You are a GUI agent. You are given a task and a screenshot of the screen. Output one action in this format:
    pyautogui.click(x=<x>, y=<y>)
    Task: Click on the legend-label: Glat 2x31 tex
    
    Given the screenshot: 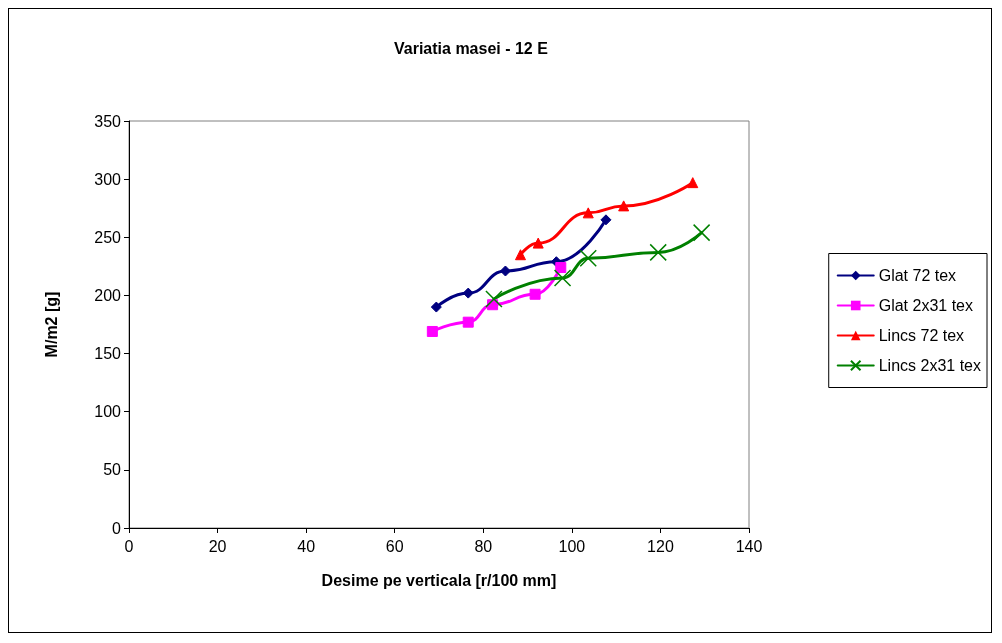 What is the action you would take?
    pyautogui.click(x=925, y=305)
    